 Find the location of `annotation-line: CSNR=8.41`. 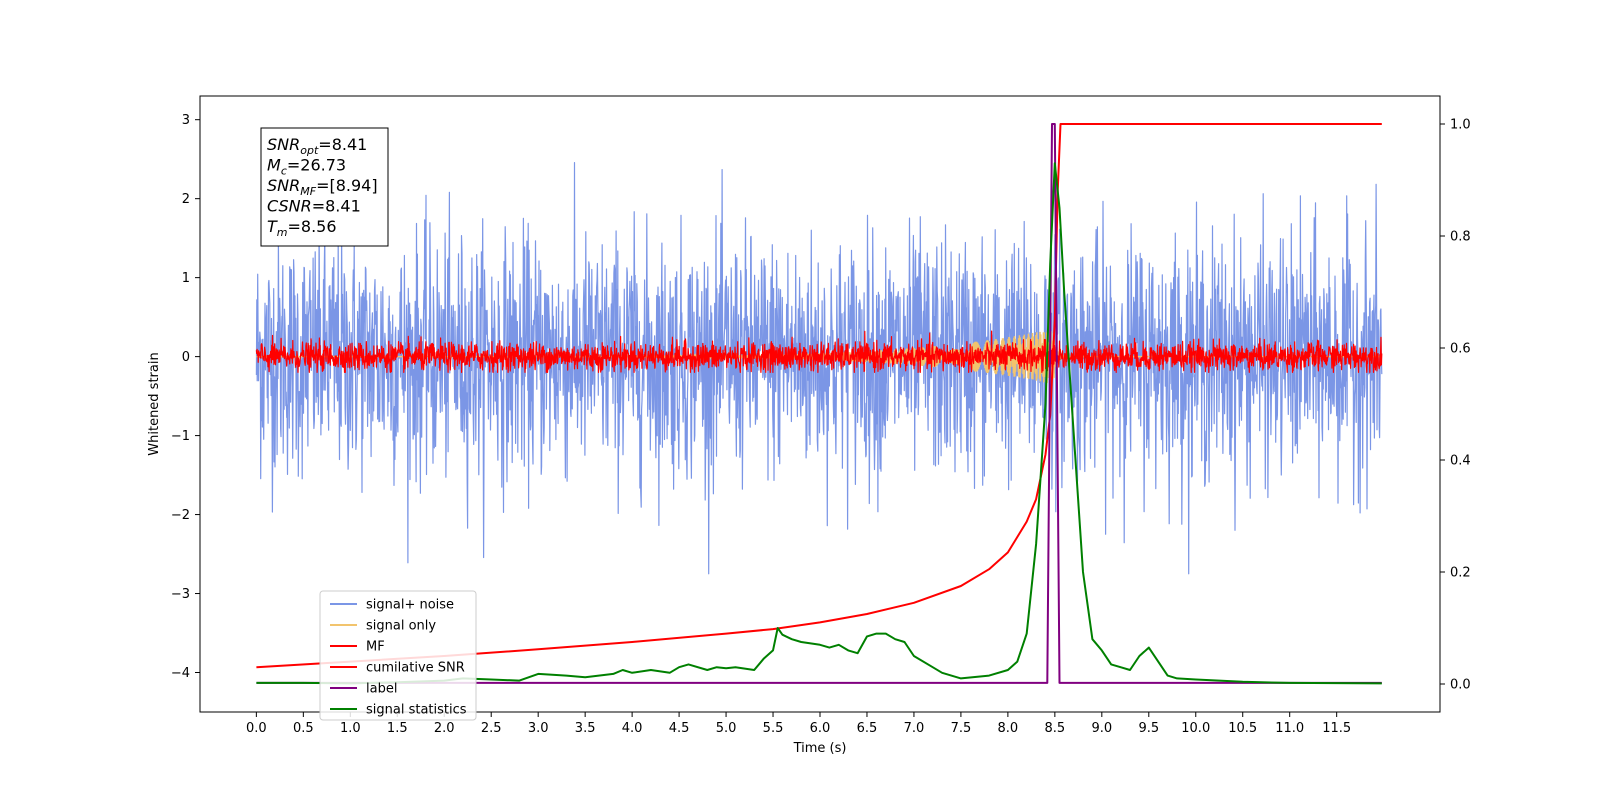

annotation-line: CSNR=8.41 is located at coordinates (314, 206).